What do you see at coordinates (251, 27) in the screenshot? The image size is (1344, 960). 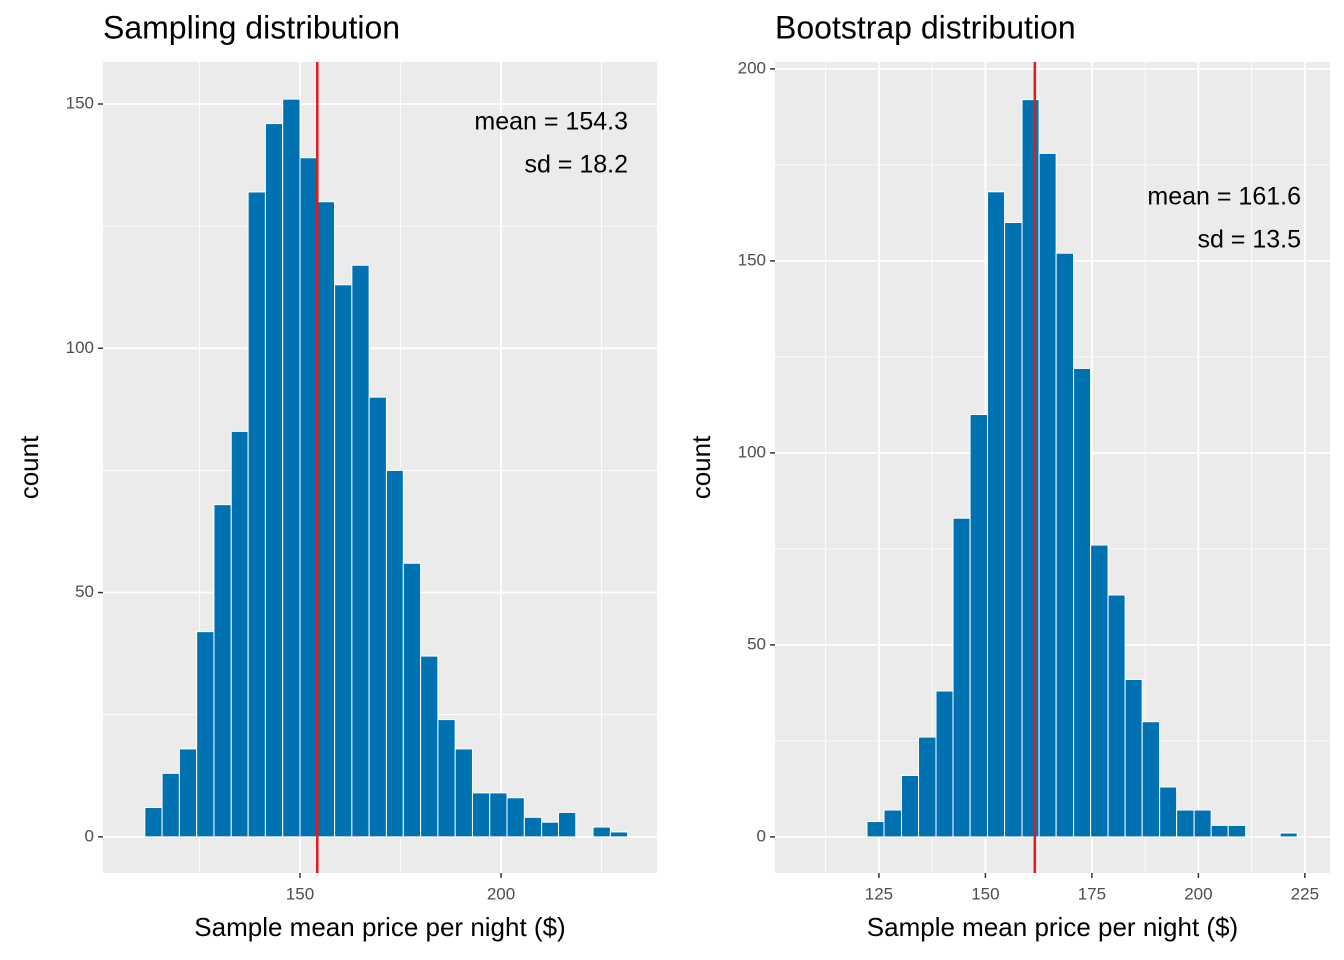 I see `chart-title: Sampling distribution` at bounding box center [251, 27].